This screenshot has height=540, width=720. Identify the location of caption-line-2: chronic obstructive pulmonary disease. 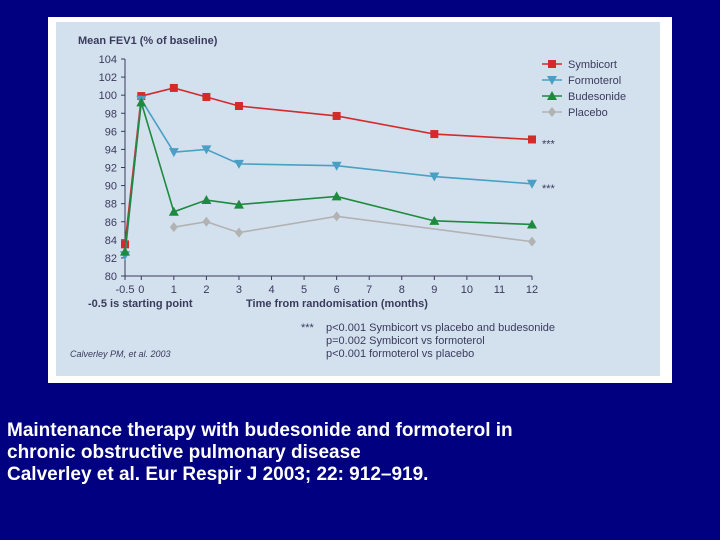
(184, 452).